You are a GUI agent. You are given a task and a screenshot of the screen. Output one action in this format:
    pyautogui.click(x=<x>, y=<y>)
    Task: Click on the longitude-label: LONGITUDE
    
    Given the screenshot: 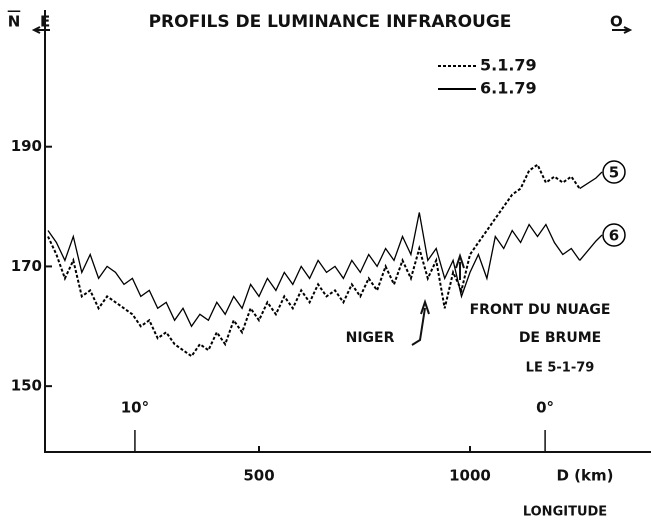 What is the action you would take?
    pyautogui.click(x=565, y=512)
    